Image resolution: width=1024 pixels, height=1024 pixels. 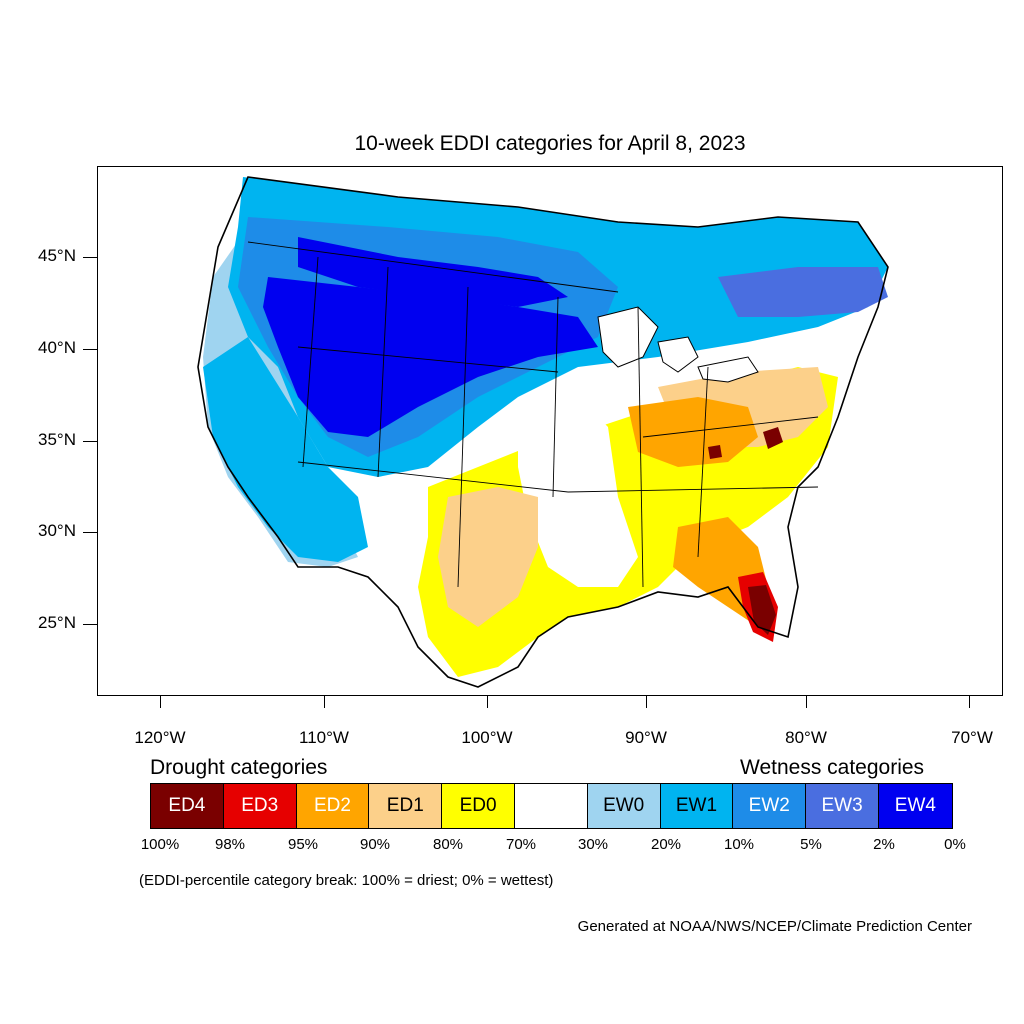 I want to click on lon-label-100: 100°W, so click(x=487, y=737).